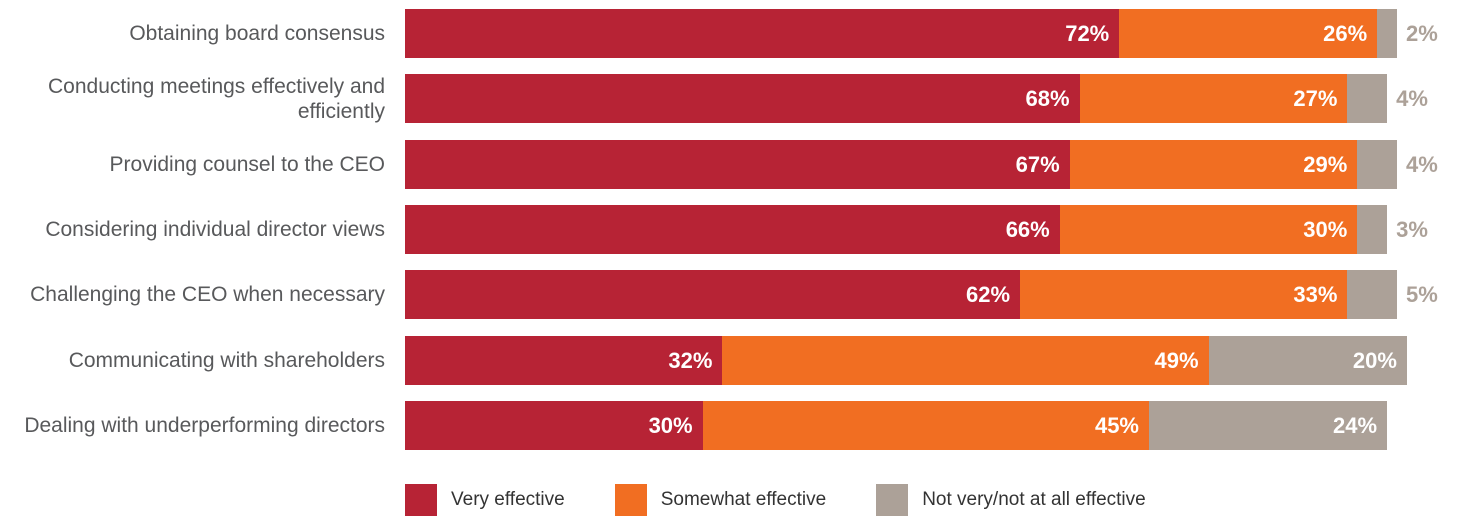 The height and width of the screenshot is (516, 1465). What do you see at coordinates (1037, 164) in the screenshot?
I see `data-label: 67%` at bounding box center [1037, 164].